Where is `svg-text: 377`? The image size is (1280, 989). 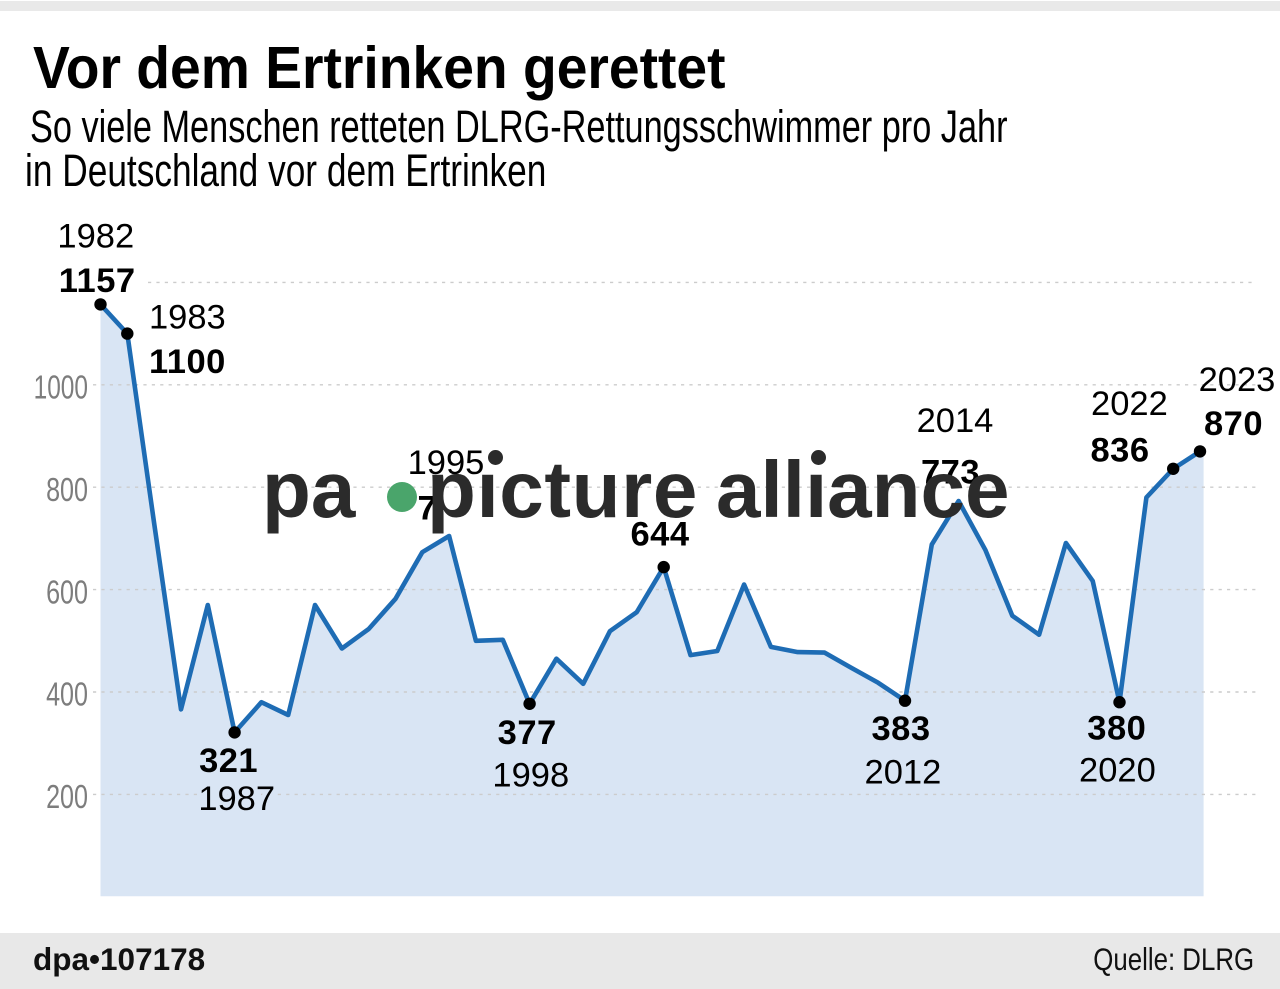
svg-text: 377 is located at coordinates (527, 733).